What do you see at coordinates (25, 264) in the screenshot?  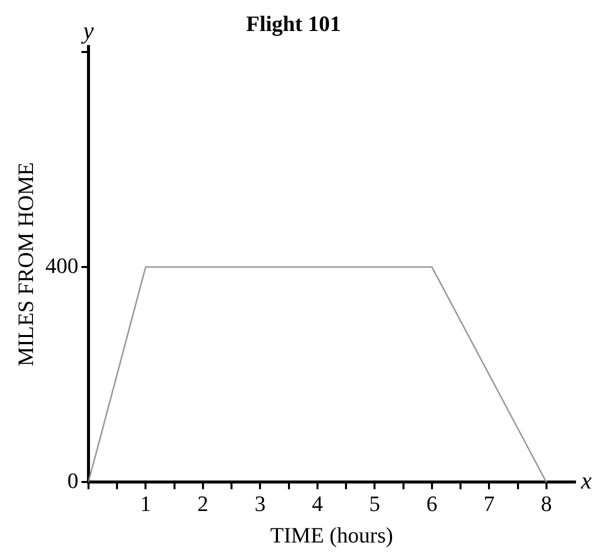 I see `y-axis-title: MILES FROM HOME` at bounding box center [25, 264].